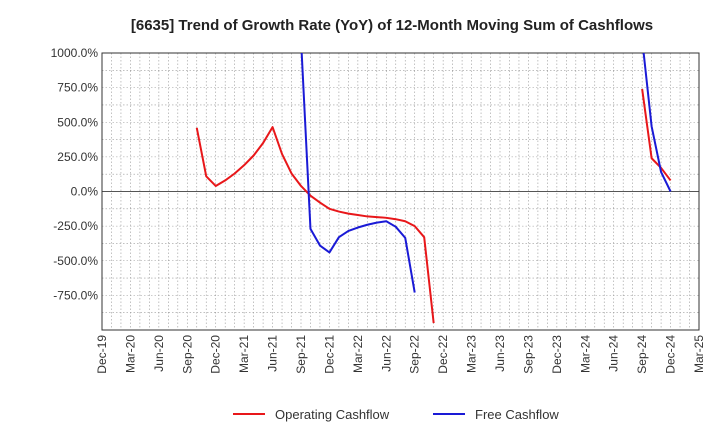 The image size is (720, 440). I want to click on y-tick-label: 1000.0%, so click(75, 53).